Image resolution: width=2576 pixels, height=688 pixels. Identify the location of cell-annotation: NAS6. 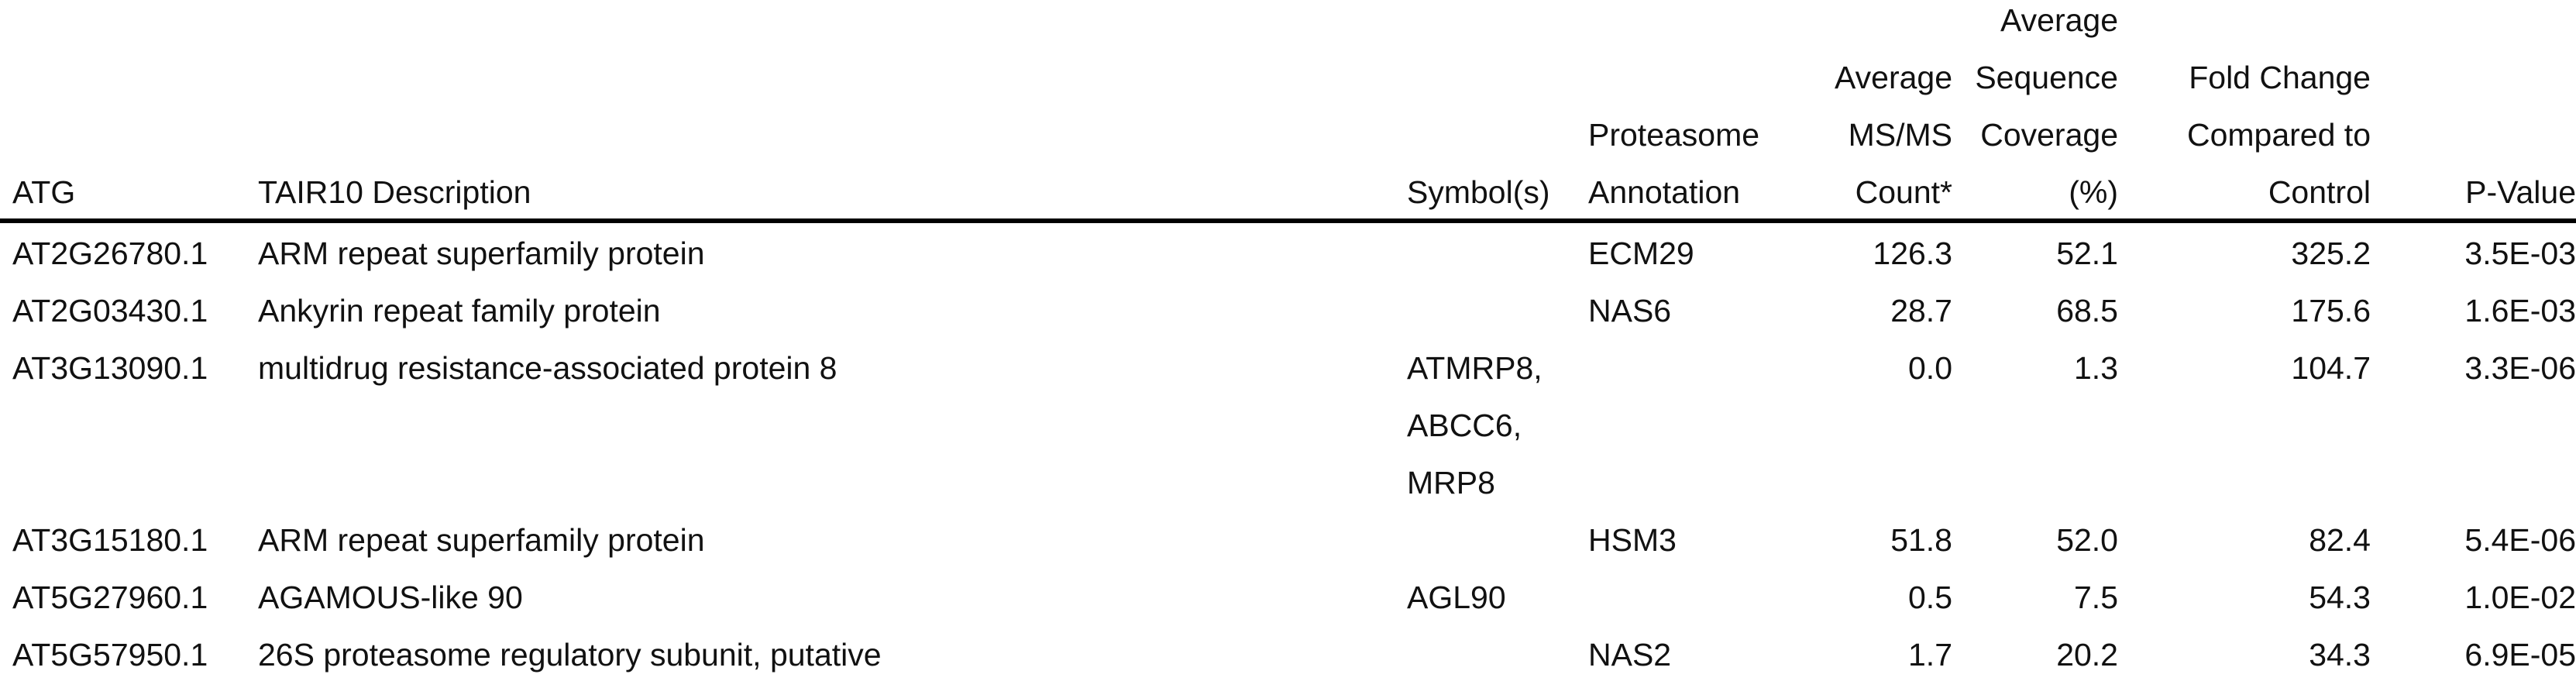
(1630, 311).